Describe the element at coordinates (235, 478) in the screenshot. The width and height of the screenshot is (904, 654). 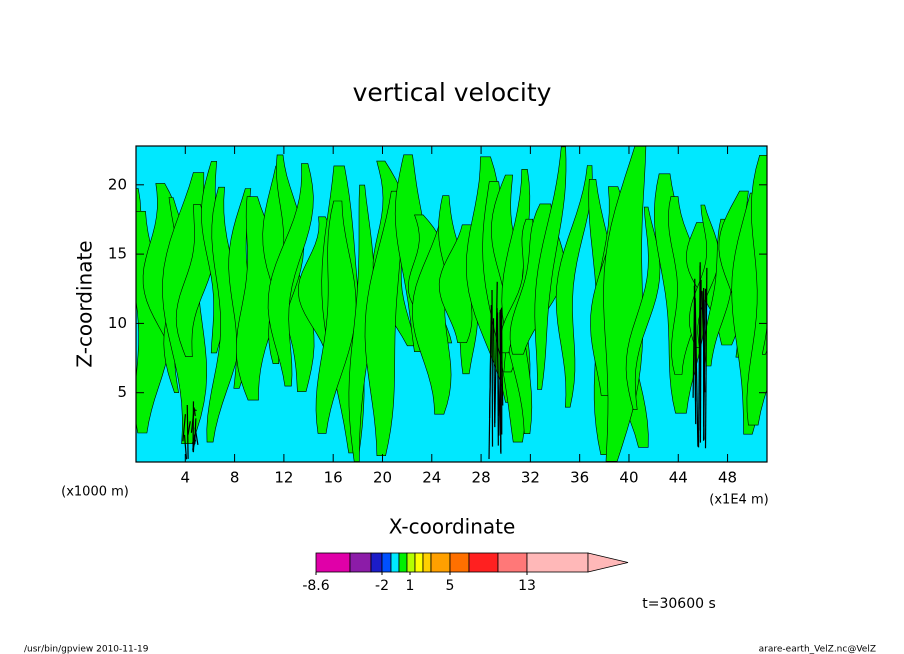
I see `x-tick-label: 8` at that location.